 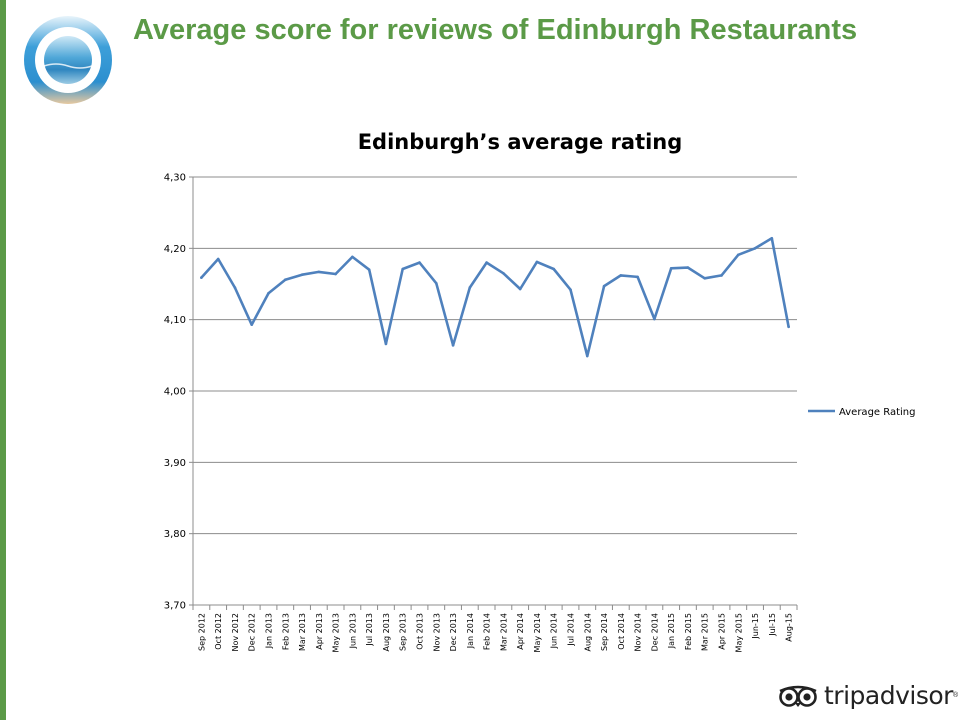 I want to click on x-tick-label: Dec 2012, so click(x=252, y=632).